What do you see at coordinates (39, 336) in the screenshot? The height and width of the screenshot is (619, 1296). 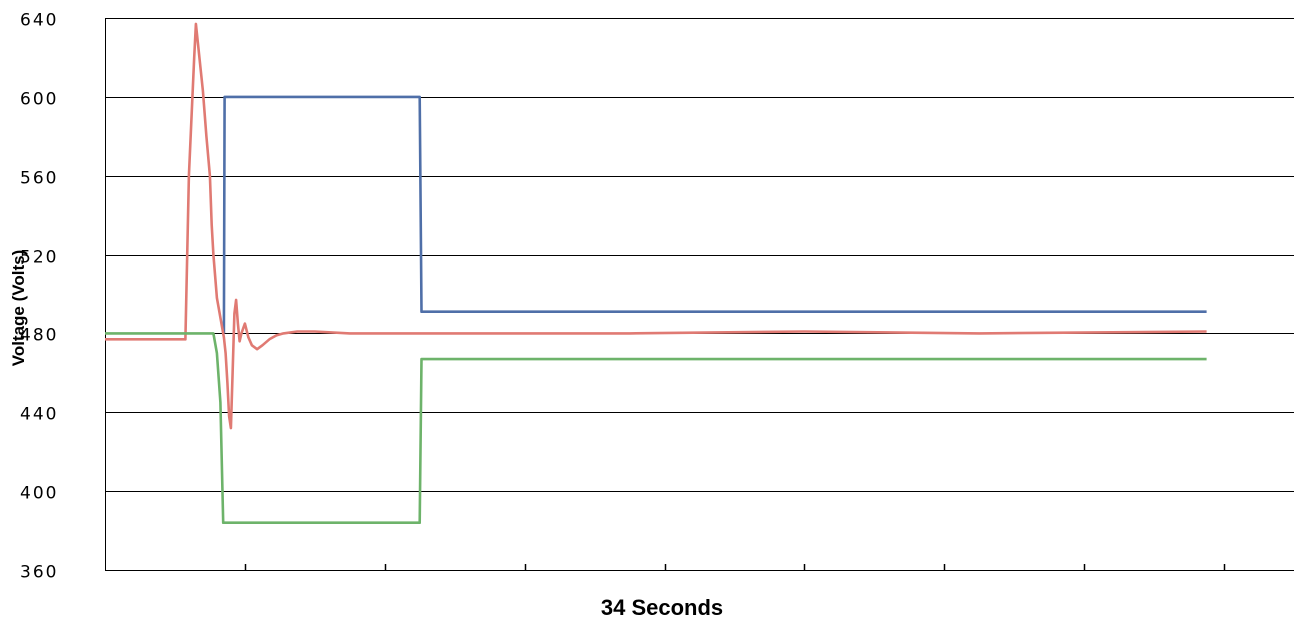 I see `y-tick-label: 480` at bounding box center [39, 336].